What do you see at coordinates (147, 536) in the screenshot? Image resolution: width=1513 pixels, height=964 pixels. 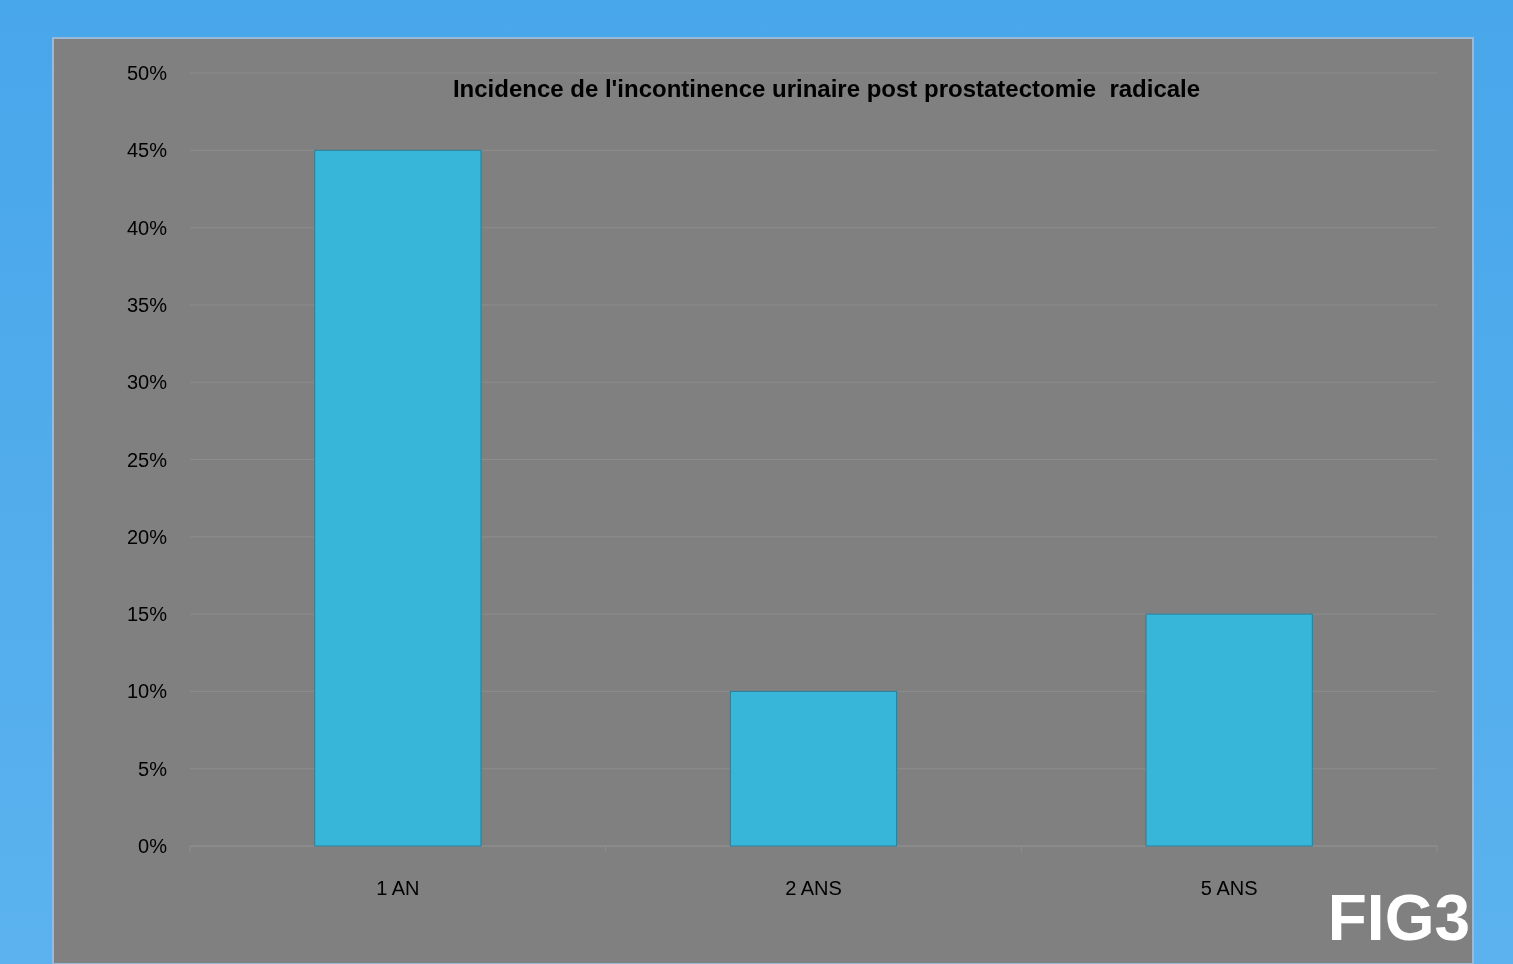 I see `y-tick-label: 20%` at bounding box center [147, 536].